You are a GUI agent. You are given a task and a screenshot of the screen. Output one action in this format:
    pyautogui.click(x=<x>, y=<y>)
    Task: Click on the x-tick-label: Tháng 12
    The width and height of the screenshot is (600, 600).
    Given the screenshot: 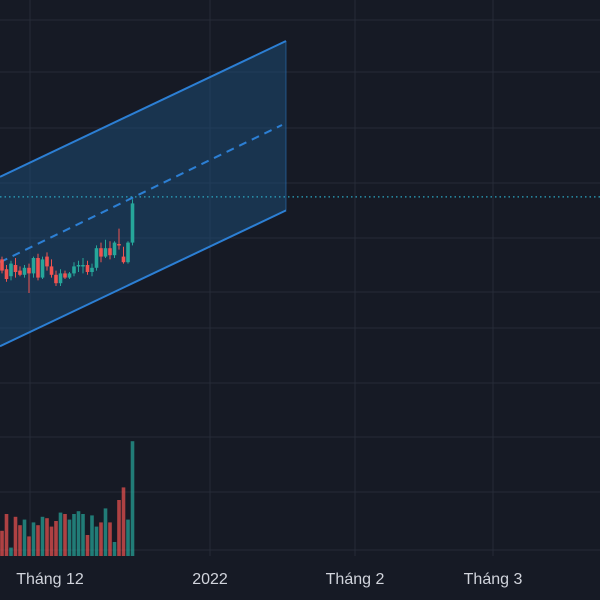 What is the action you would take?
    pyautogui.click(x=50, y=579)
    